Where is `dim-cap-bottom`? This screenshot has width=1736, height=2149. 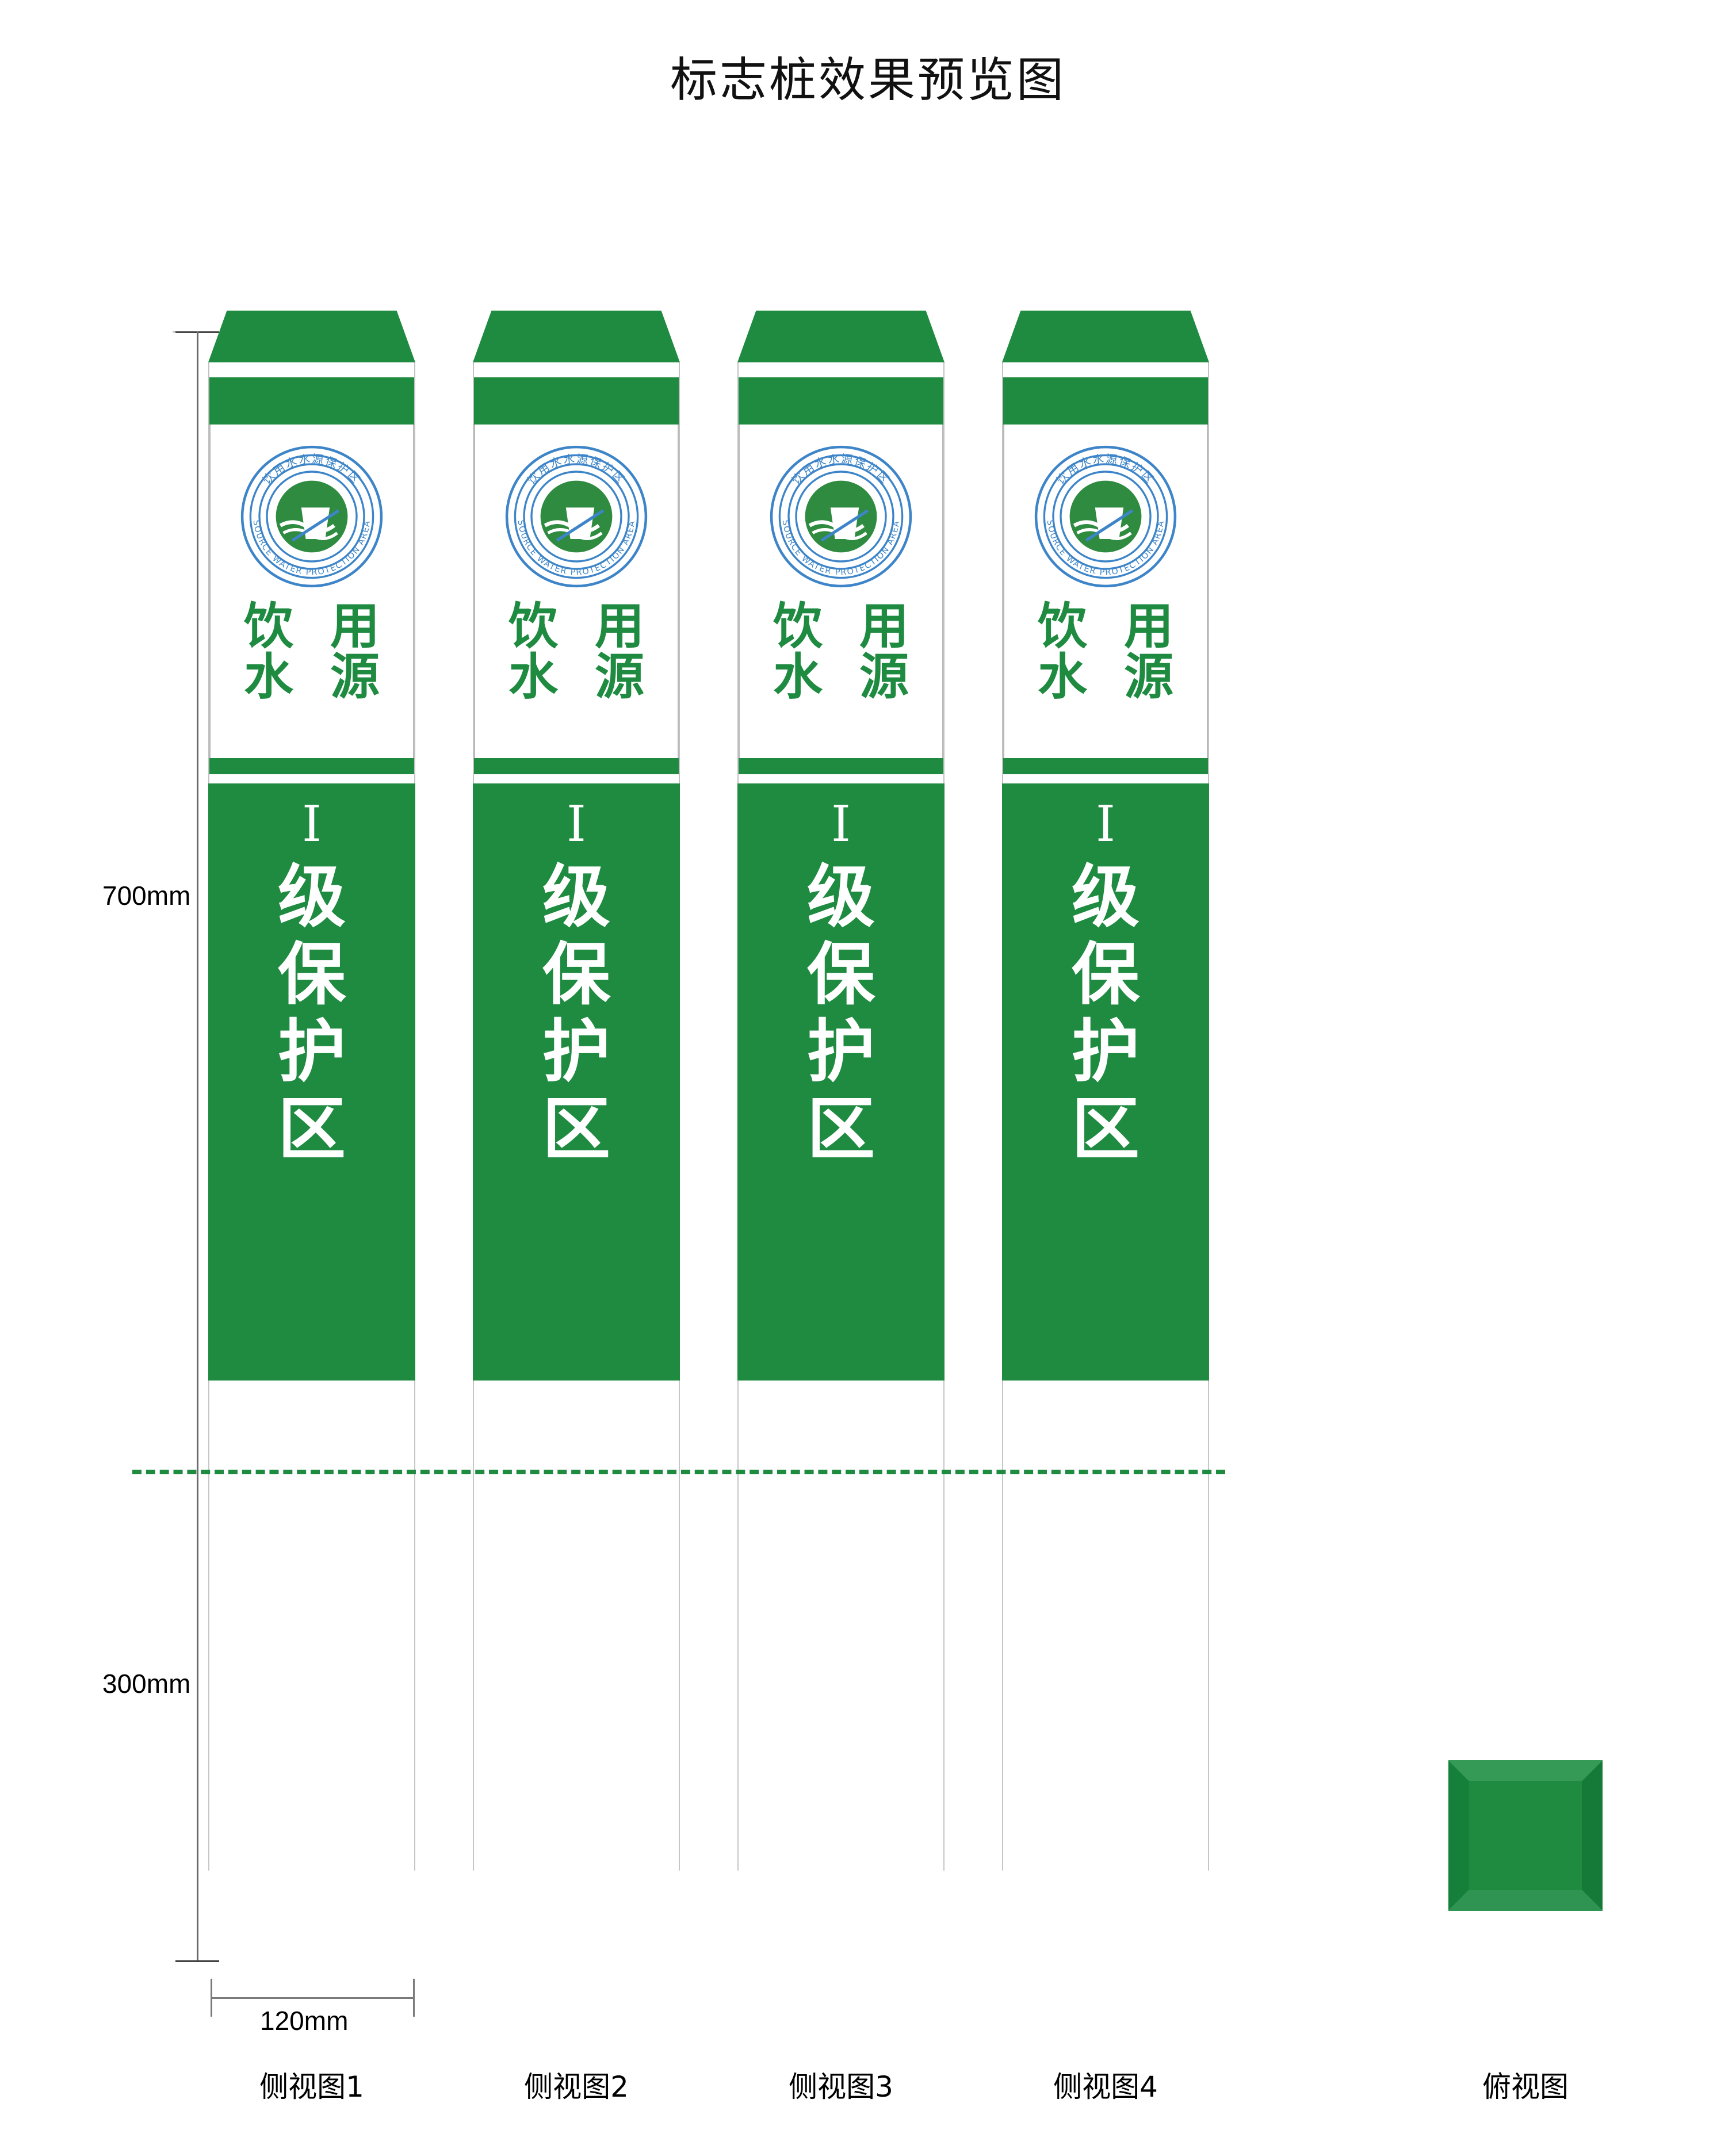 dim-cap-bottom is located at coordinates (197, 1961).